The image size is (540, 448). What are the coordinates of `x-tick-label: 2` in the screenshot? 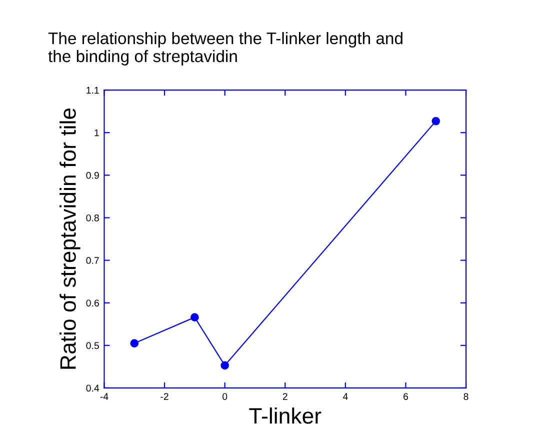 It's located at (285, 396).